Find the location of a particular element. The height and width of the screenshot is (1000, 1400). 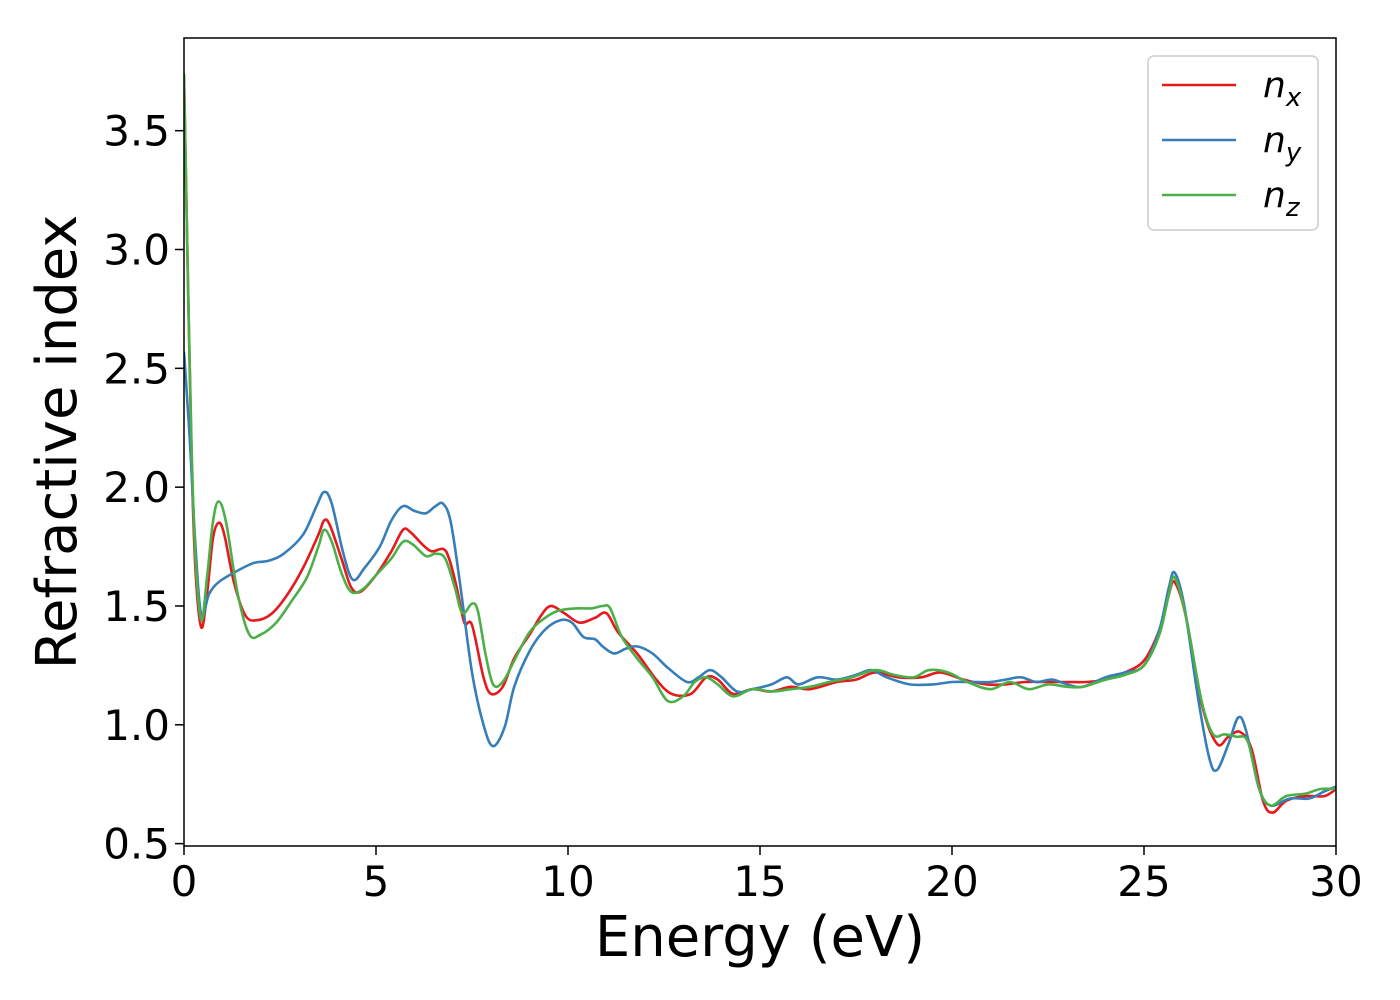

x-tick-label: 30 is located at coordinates (1335, 881).